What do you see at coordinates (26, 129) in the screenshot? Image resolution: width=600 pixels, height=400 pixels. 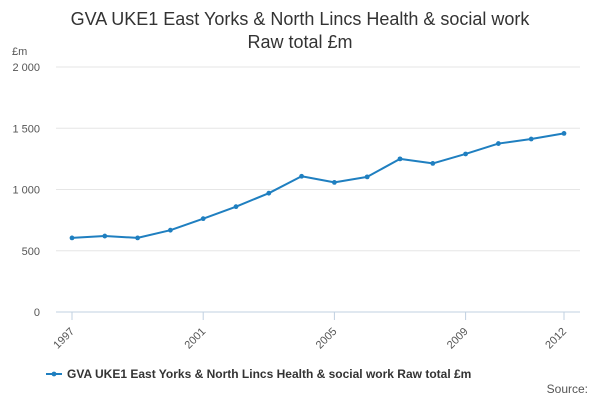 I see `y-tick-label: 1 500` at bounding box center [26, 129].